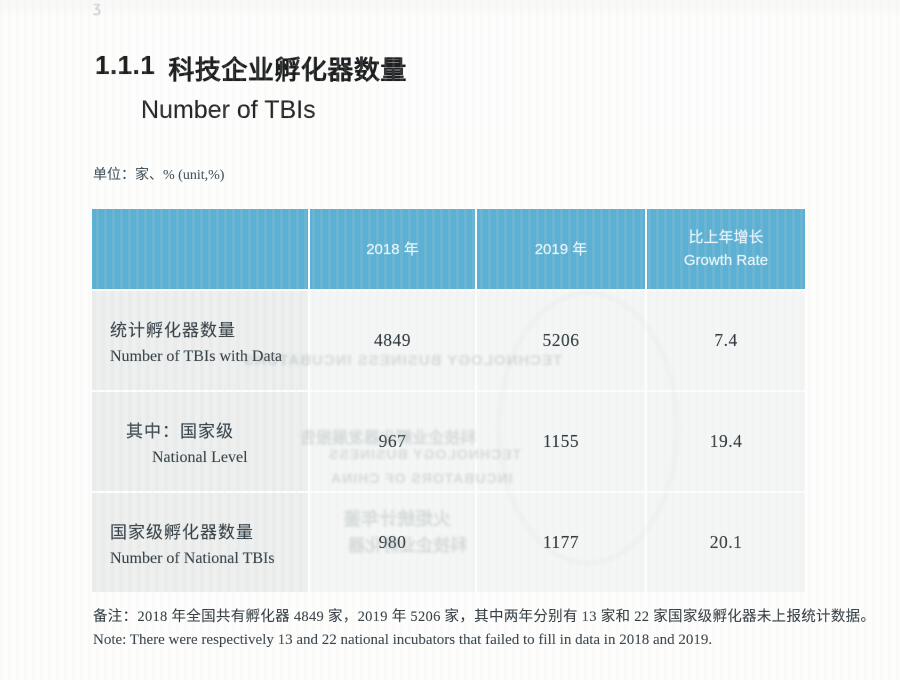 This screenshot has width=900, height=680. What do you see at coordinates (192, 558) in the screenshot?
I see `row-label-en: Number of National TBIs` at bounding box center [192, 558].